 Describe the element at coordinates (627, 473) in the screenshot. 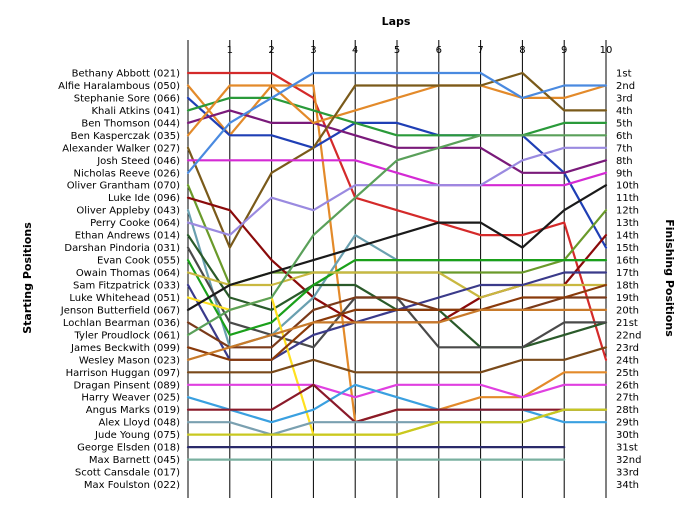

I see `position-label: 33rd` at that location.